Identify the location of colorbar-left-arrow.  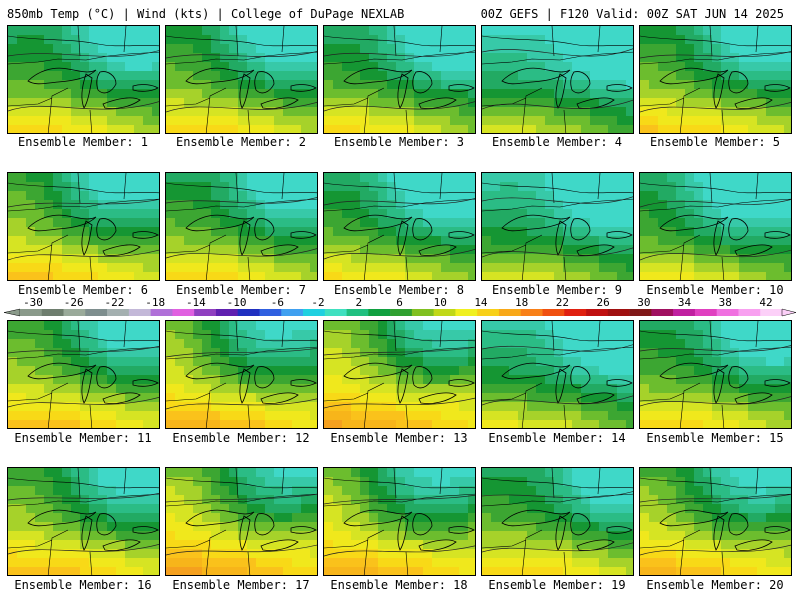
(12, 312).